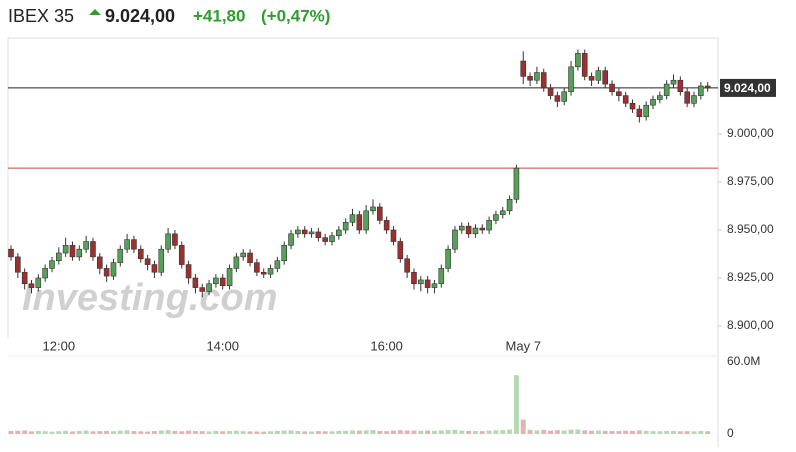 The height and width of the screenshot is (452, 796). What do you see at coordinates (41, 16) in the screenshot?
I see `symbol: IBEX 35` at bounding box center [41, 16].